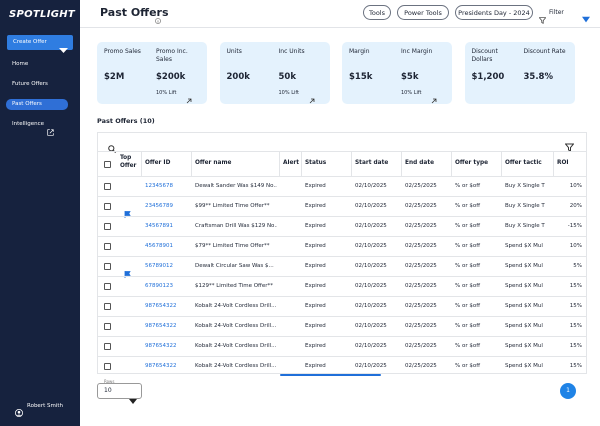  Describe the element at coordinates (568, 391) in the screenshot. I see `page-button: 1` at that location.